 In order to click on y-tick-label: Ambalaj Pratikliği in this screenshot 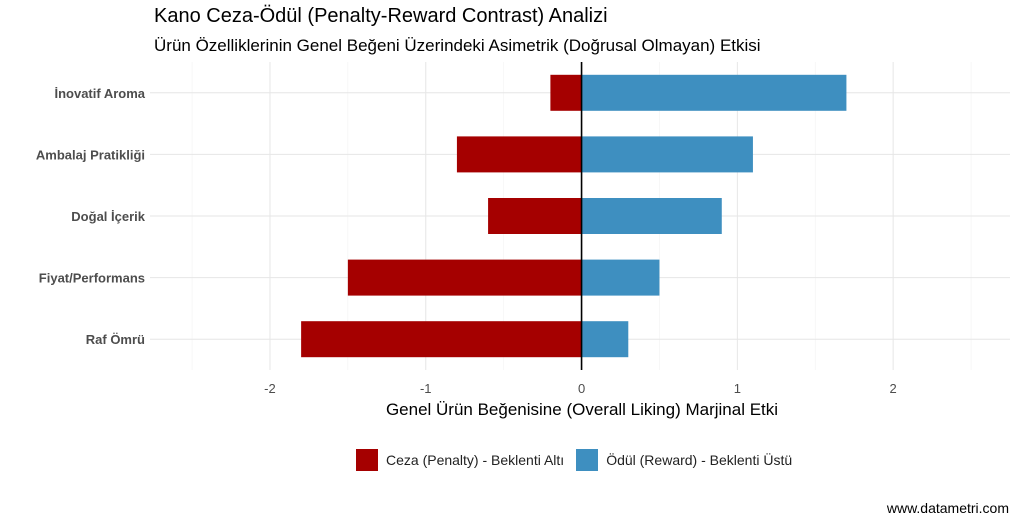, I will do `click(90, 154)`.